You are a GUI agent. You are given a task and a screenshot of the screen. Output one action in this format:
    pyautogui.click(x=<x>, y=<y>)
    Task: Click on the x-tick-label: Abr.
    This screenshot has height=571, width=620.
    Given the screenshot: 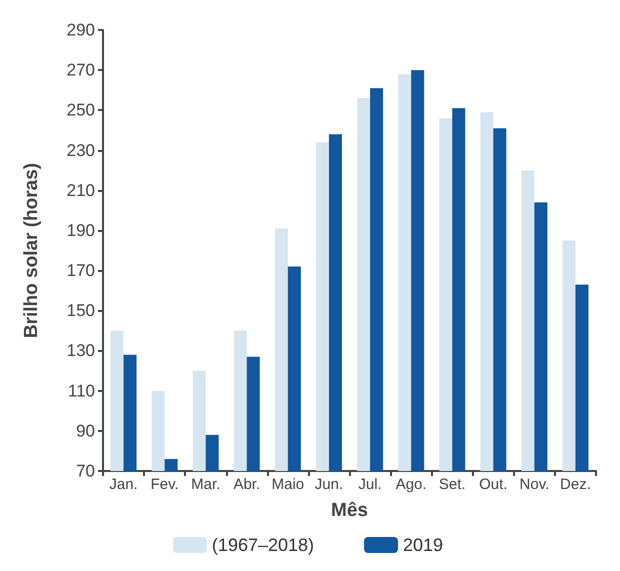 What is the action you would take?
    pyautogui.click(x=246, y=484)
    